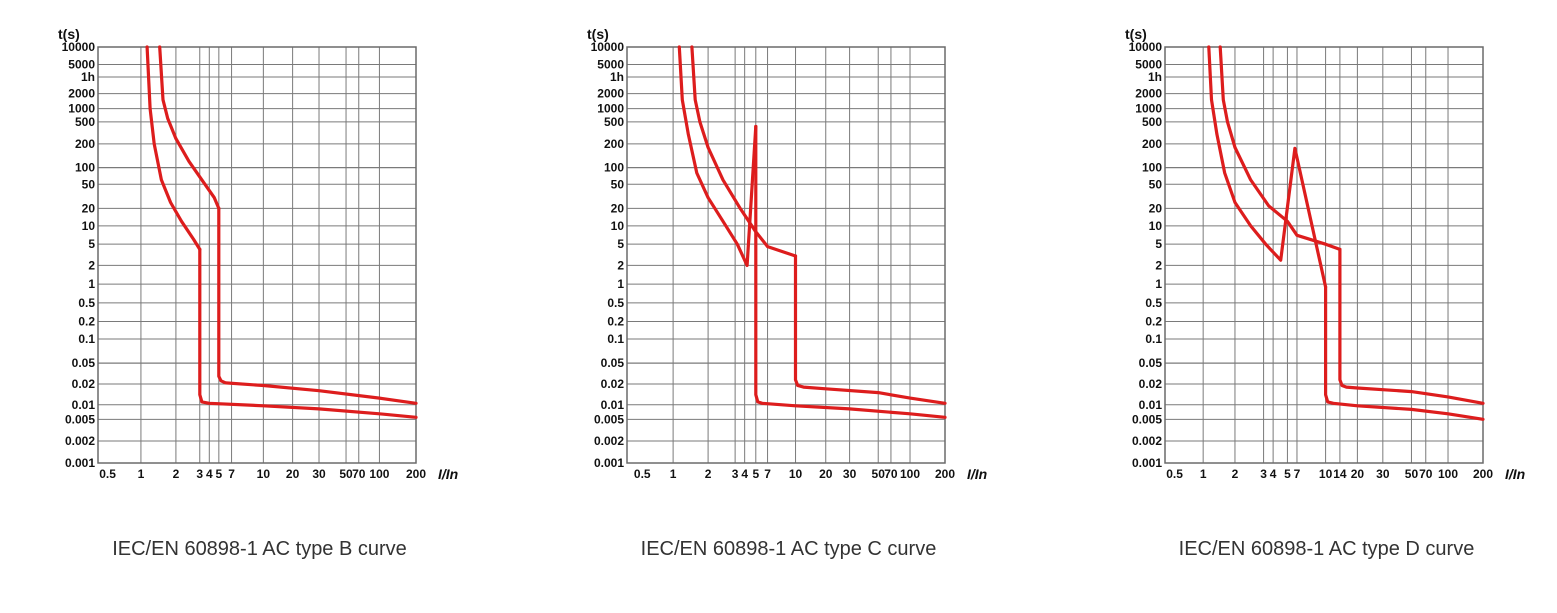  What do you see at coordinates (86, 322) in the screenshot?
I see `y-tick-label: 0.2` at bounding box center [86, 322].